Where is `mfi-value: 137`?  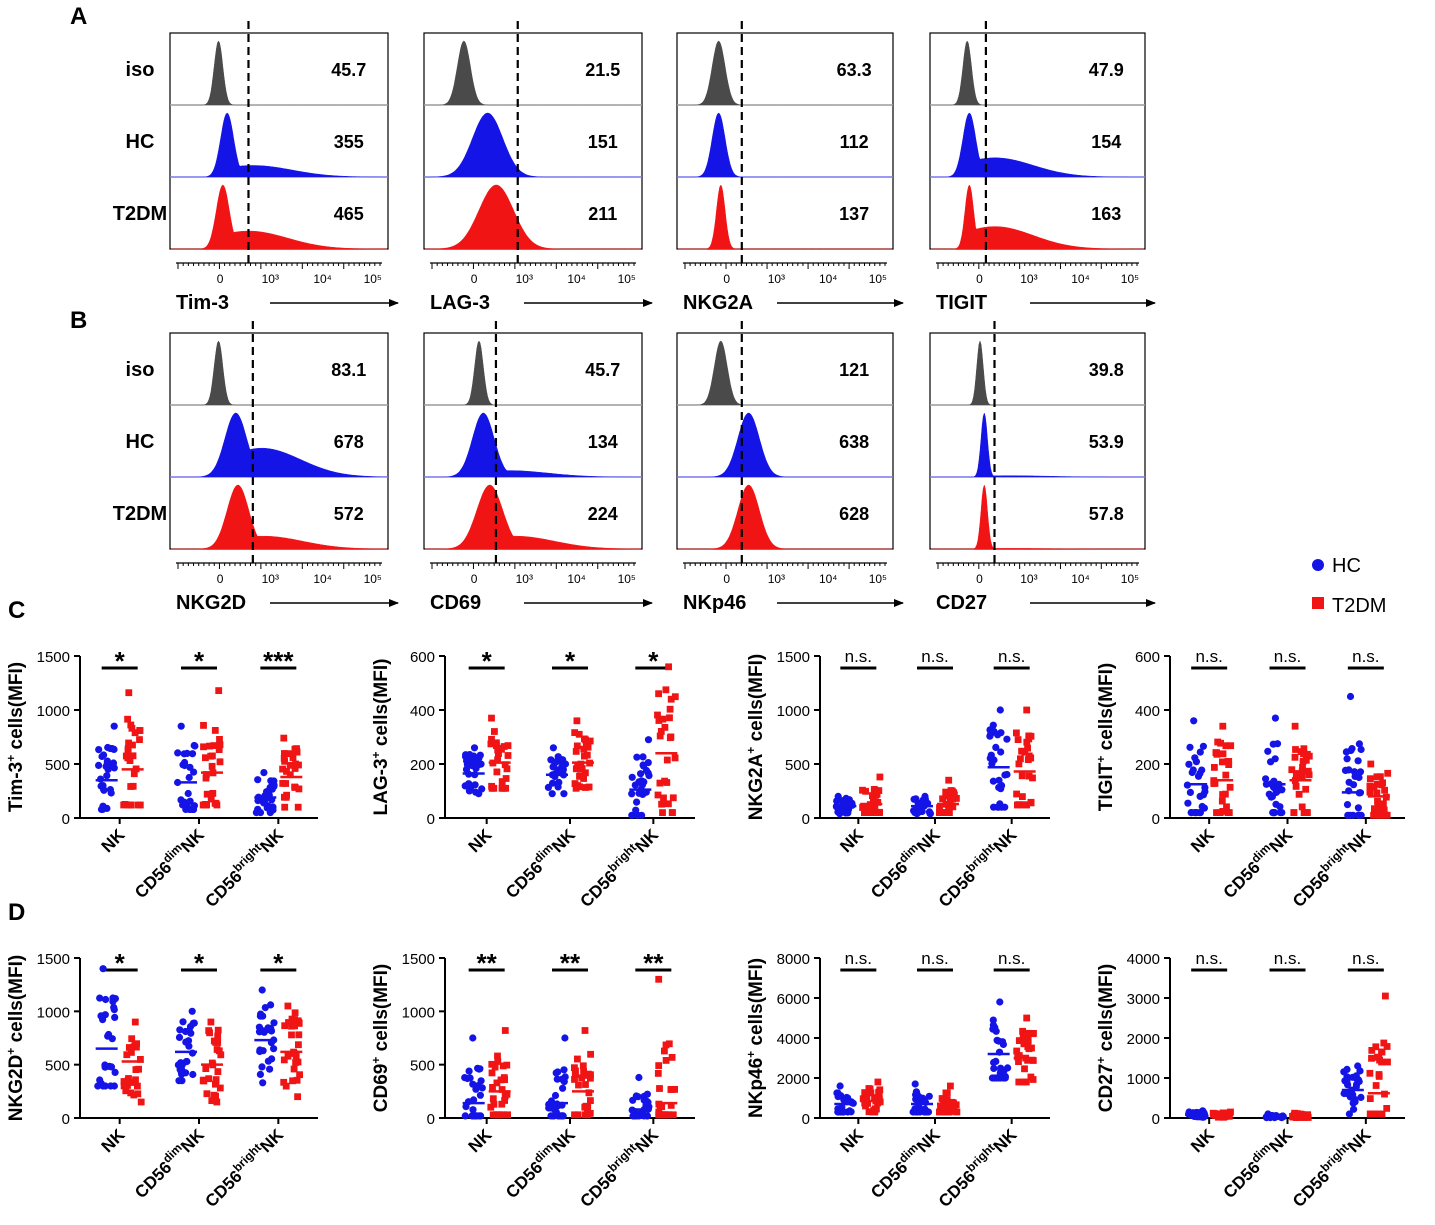 mfi-value: 137 is located at coordinates (854, 214).